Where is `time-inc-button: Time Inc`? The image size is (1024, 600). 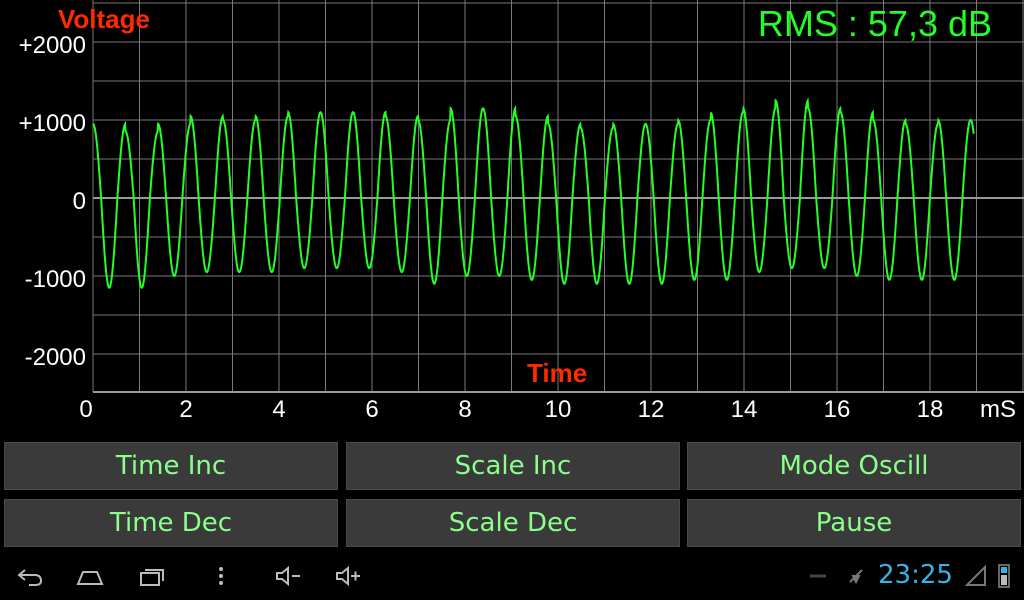
time-inc-button: Time Inc is located at coordinates (171, 466).